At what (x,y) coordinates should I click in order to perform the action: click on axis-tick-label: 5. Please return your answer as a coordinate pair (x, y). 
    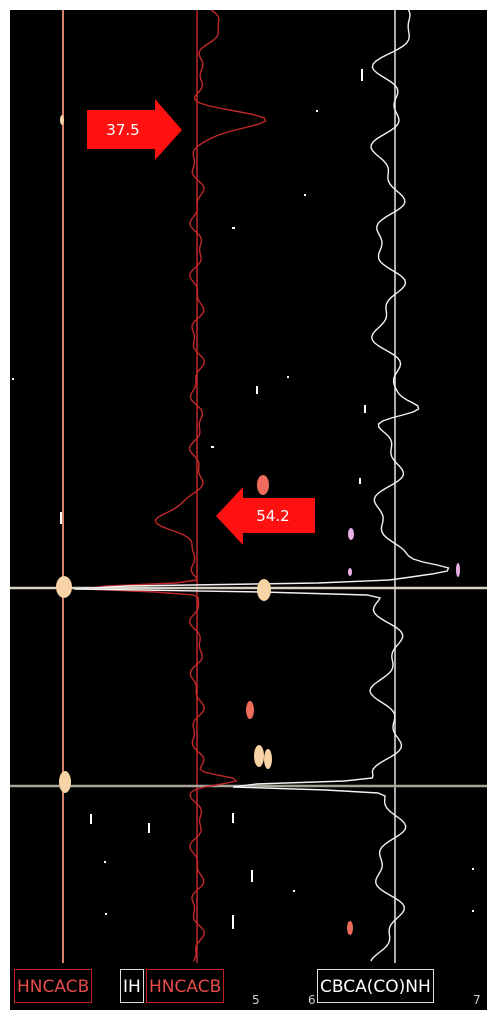
    Looking at the image, I should click on (256, 1000).